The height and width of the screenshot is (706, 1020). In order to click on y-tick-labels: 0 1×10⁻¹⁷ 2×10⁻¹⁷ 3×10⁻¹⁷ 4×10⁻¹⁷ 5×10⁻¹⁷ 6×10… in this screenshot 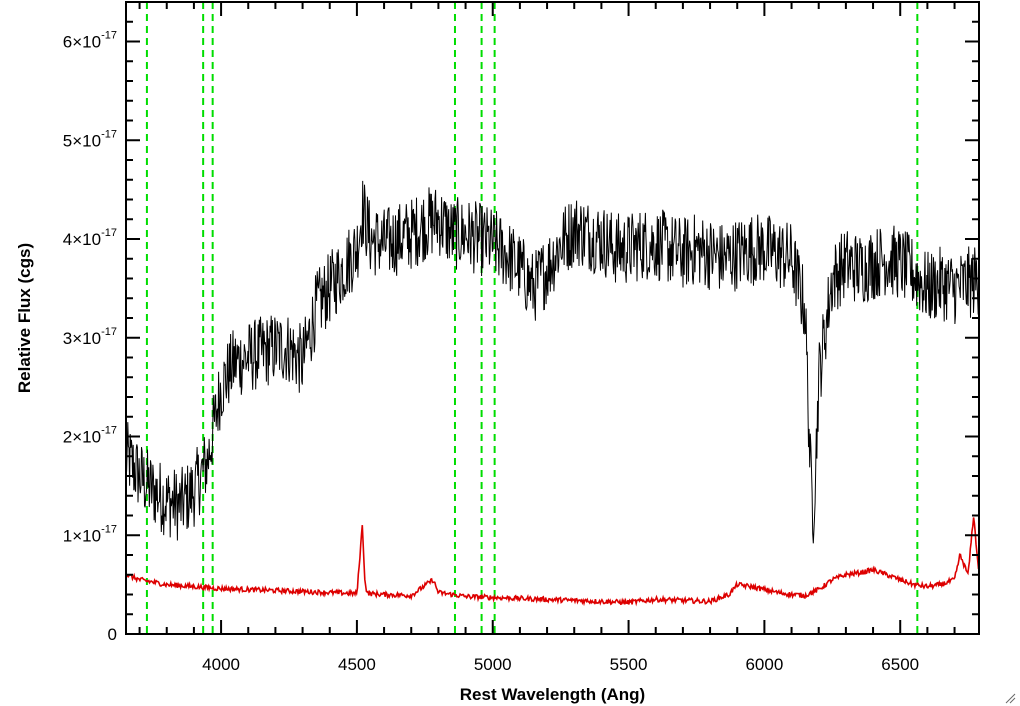, I will do `click(90, 337)`.